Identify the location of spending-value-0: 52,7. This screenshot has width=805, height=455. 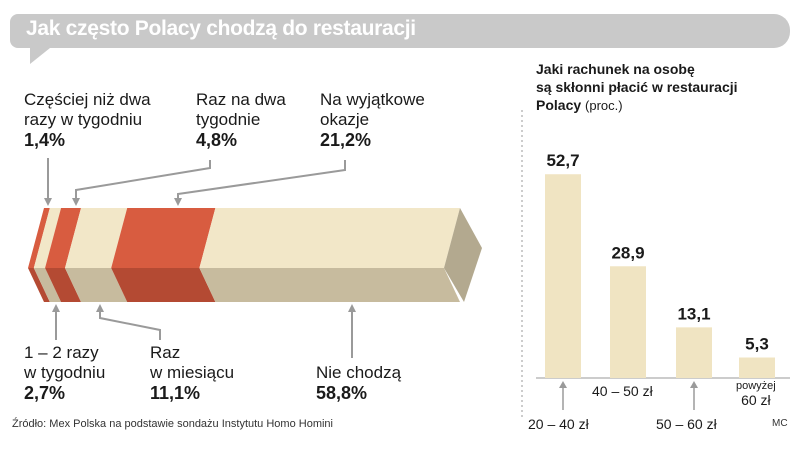
(562, 160).